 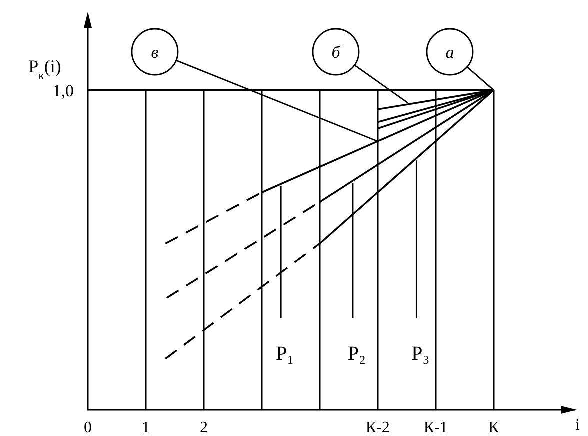 What do you see at coordinates (378, 428) in the screenshot?
I see `x-tick-label: К-2` at bounding box center [378, 428].